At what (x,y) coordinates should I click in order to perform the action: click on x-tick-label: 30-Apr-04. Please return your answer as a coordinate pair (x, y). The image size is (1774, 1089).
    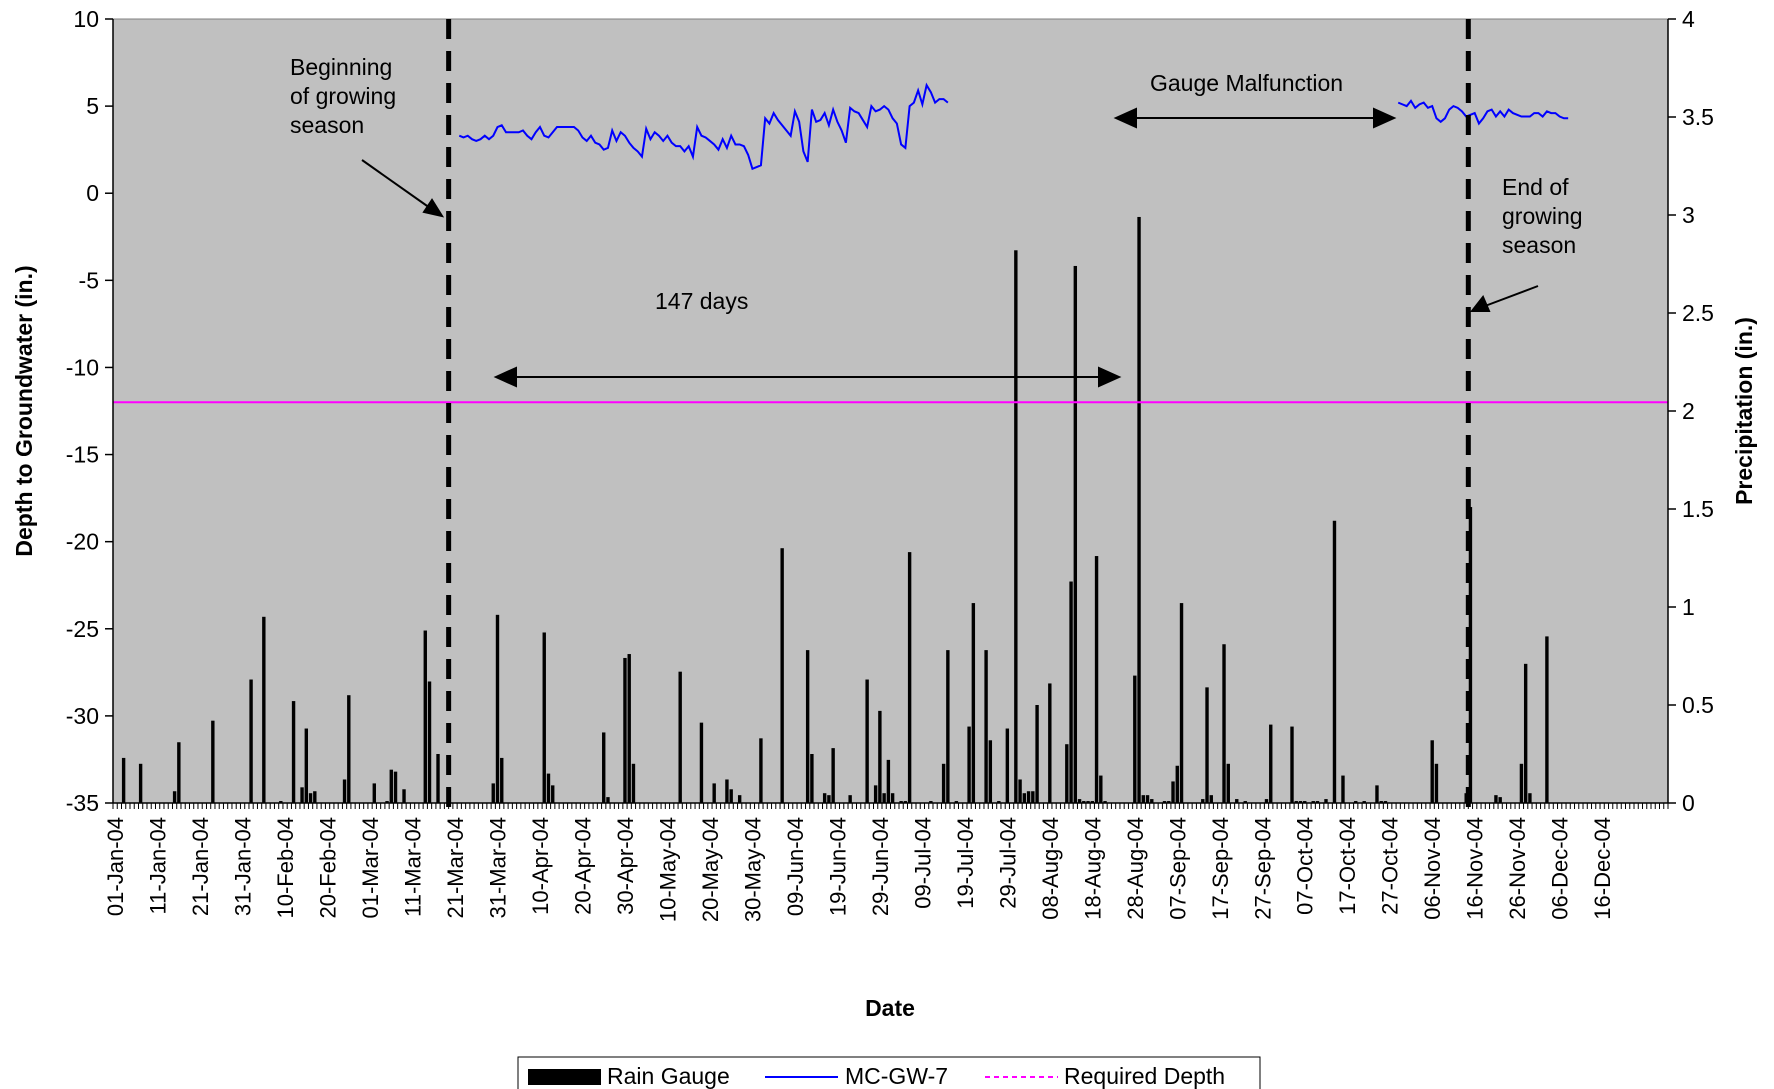
    Looking at the image, I should click on (625, 866).